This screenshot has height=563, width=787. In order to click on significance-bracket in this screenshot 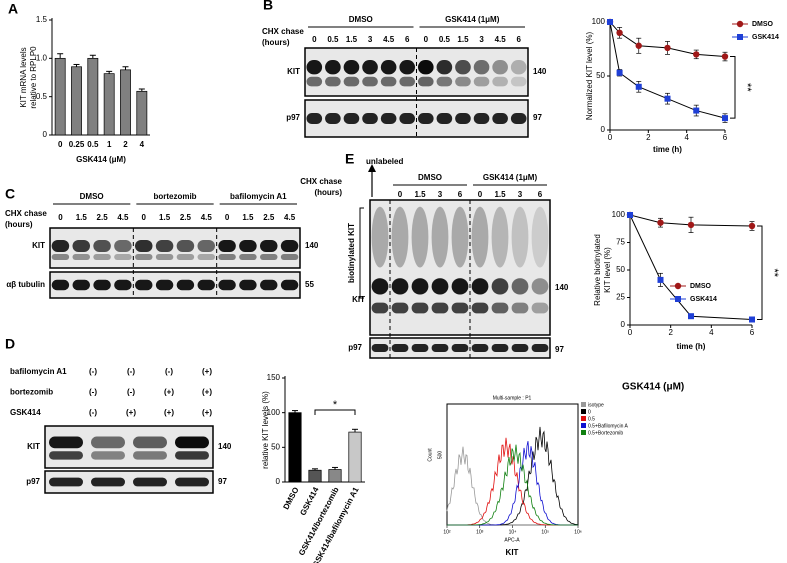, I will do `click(760, 272)`.